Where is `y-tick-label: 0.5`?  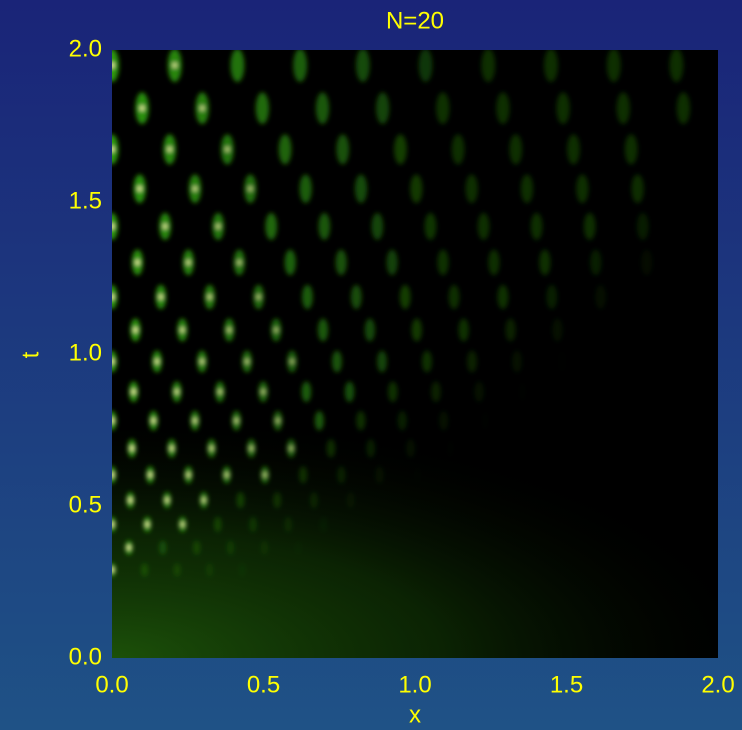
y-tick-label: 0.5 is located at coordinates (85, 504).